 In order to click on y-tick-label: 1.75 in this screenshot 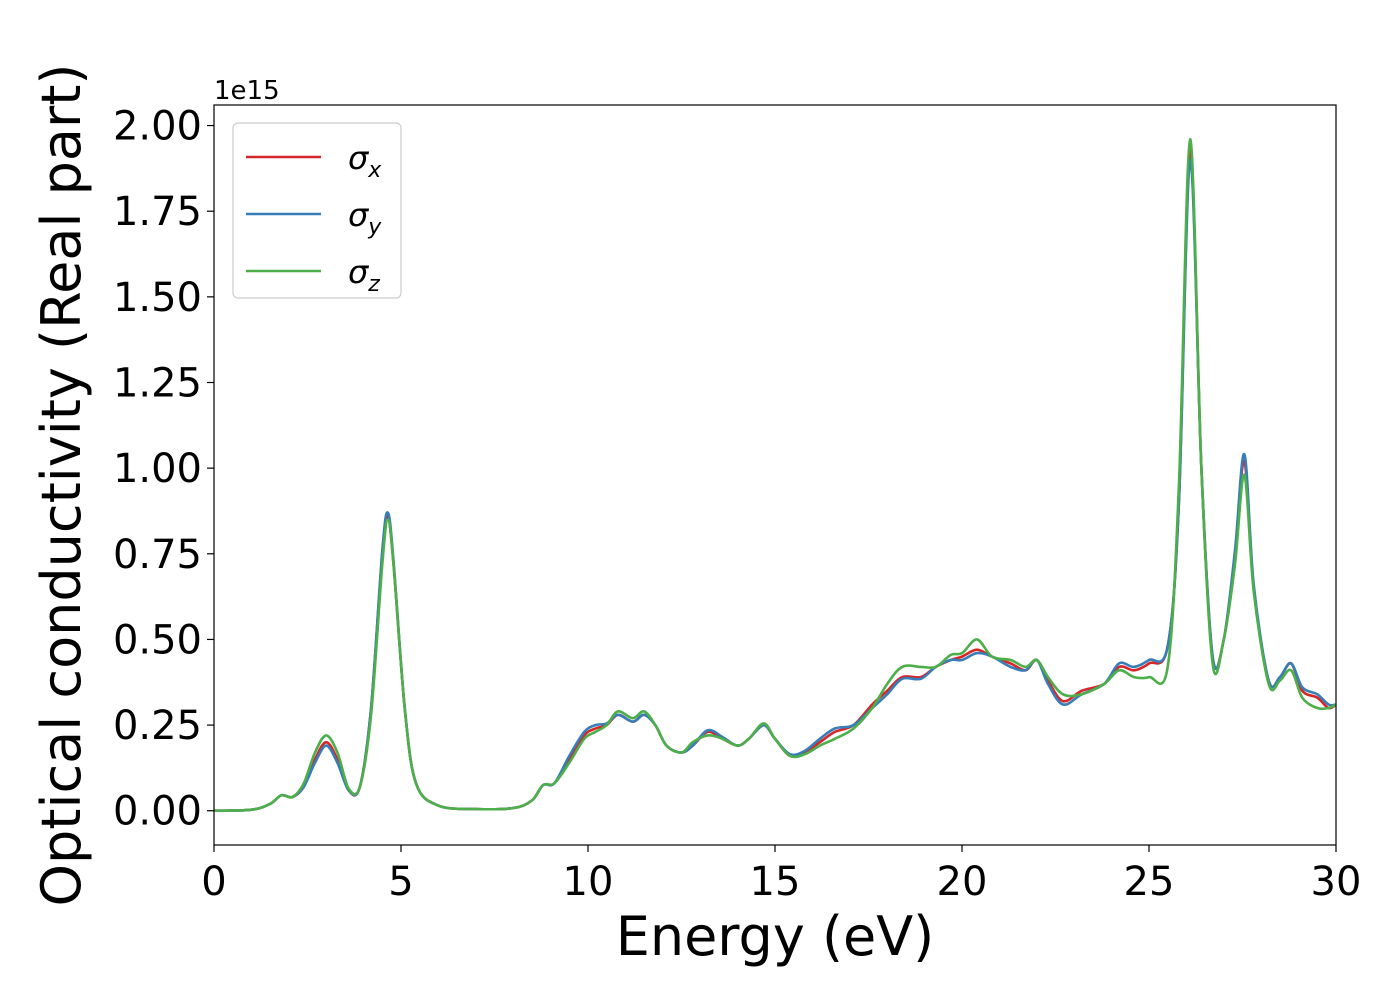, I will do `click(157, 212)`.